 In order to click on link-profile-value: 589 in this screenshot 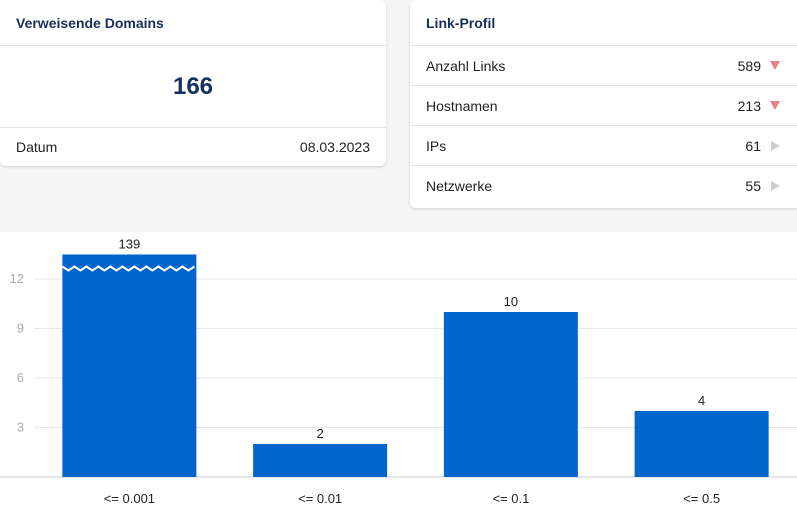, I will do `click(749, 65)`.